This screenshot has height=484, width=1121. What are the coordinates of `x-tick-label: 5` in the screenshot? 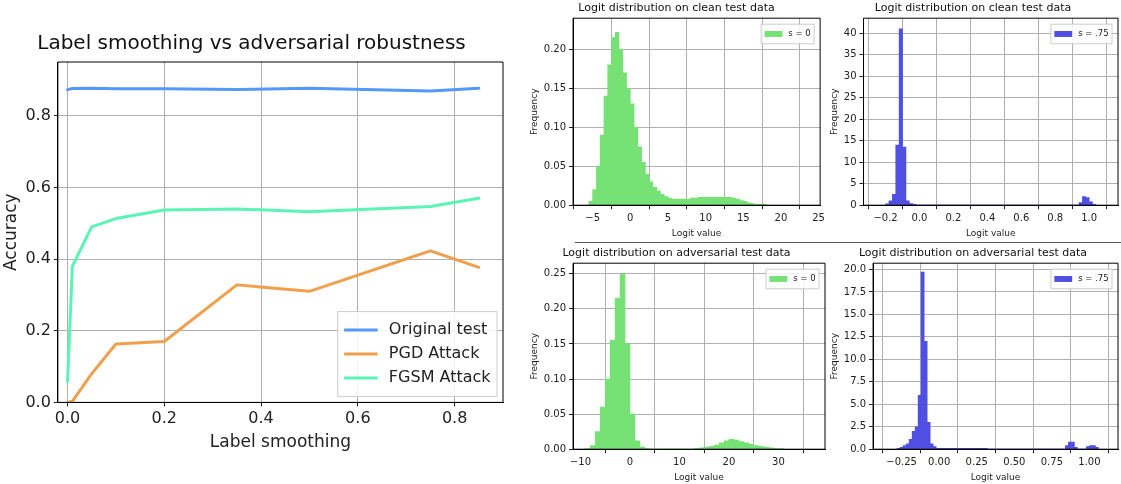 It's located at (668, 217).